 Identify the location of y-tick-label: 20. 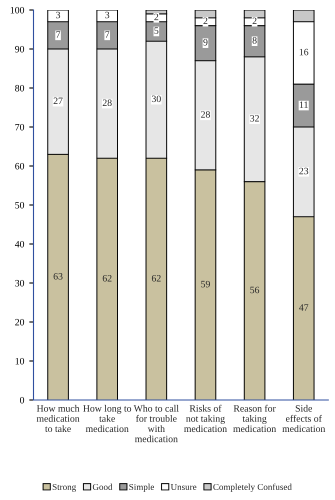
(19, 322).